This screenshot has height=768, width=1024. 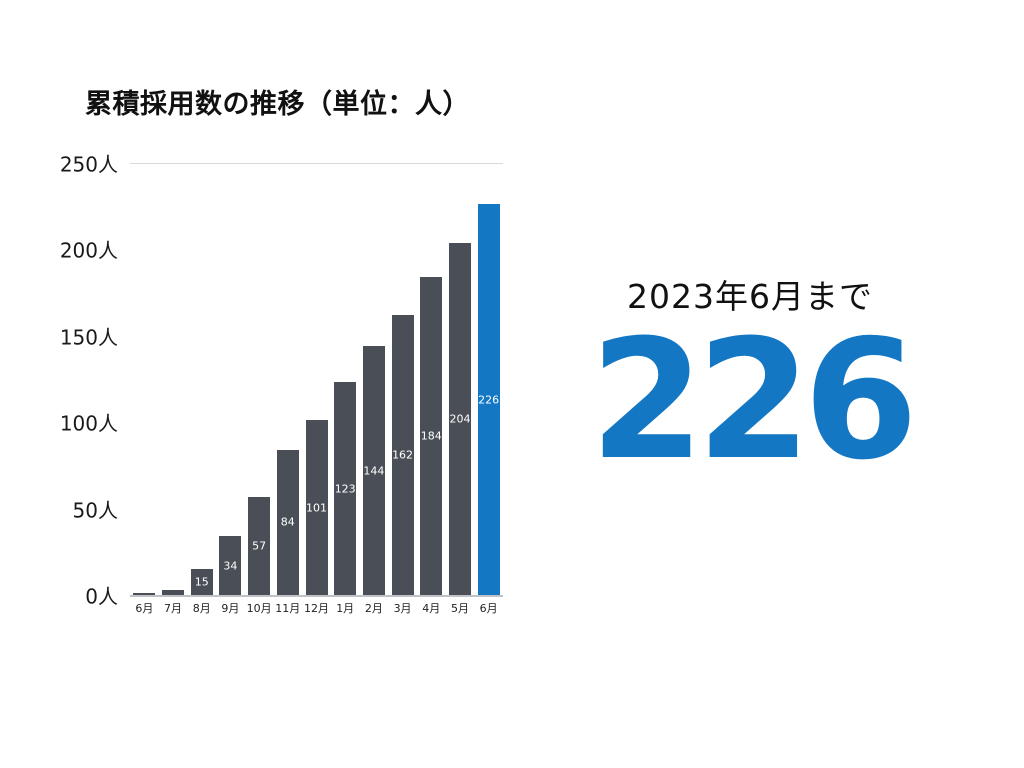 I want to click on bar-value-label: 57, so click(x=259, y=546).